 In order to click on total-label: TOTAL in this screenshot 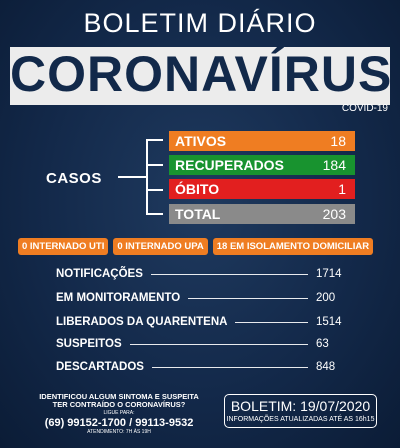, I will do `click(198, 214)`.